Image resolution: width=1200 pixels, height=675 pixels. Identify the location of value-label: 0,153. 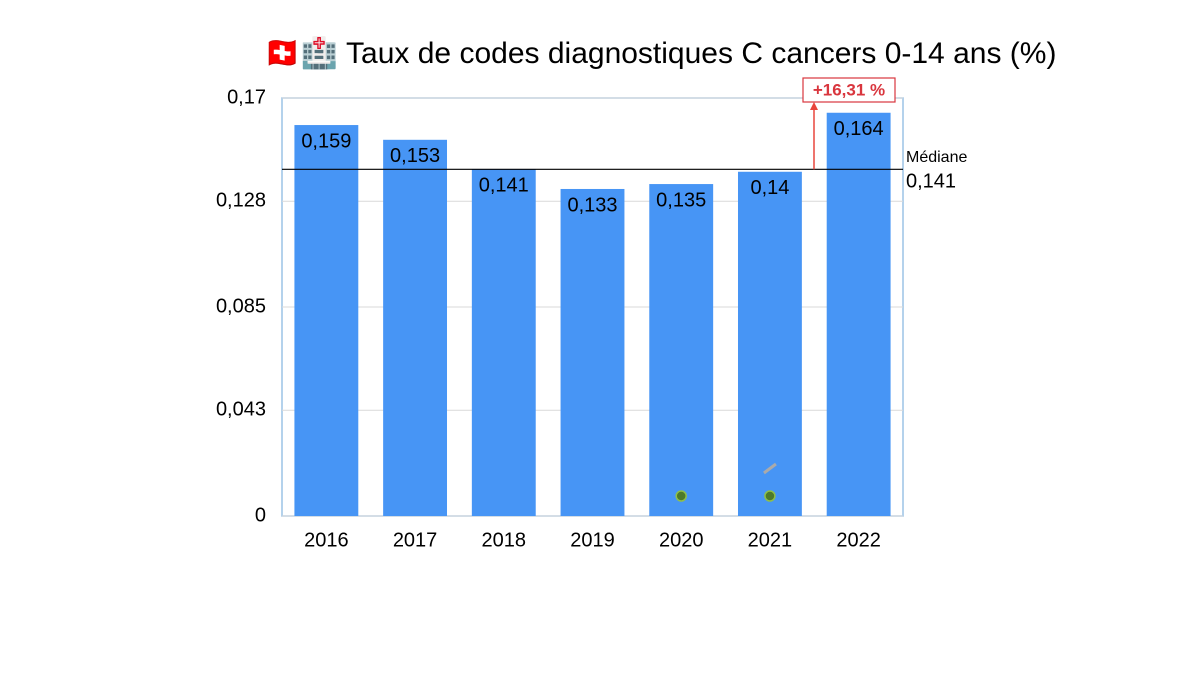
(415, 156).